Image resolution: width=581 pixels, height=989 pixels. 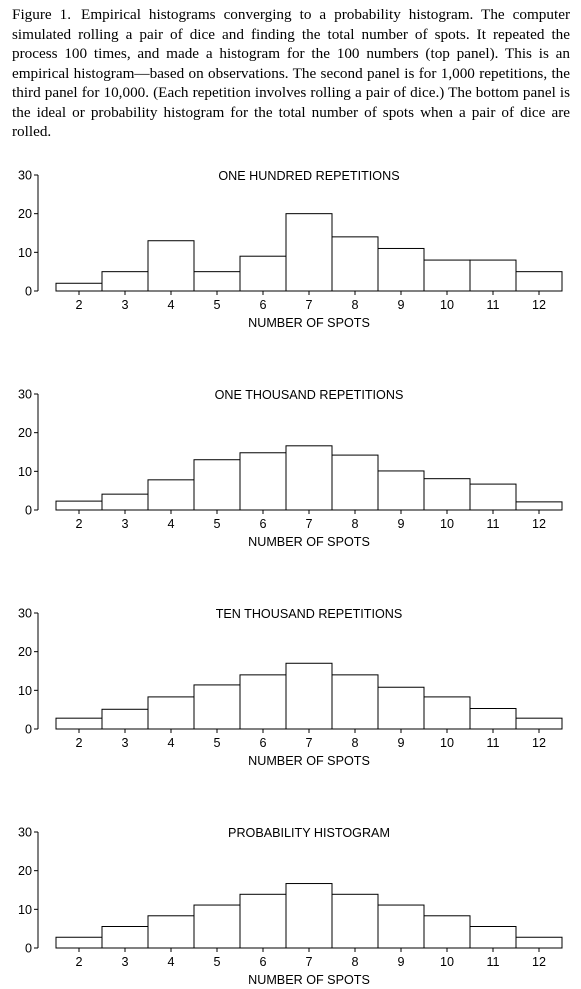 What do you see at coordinates (309, 833) in the screenshot?
I see `panel-title: PROBABILITY HISTOGRAM` at bounding box center [309, 833].